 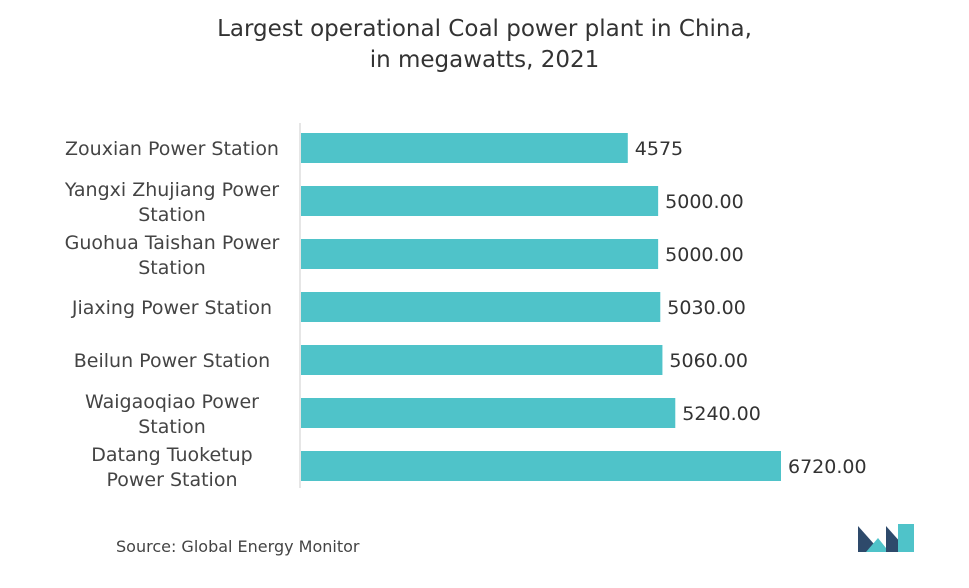 I want to click on value-label-6: 5240.00, so click(x=721, y=414).